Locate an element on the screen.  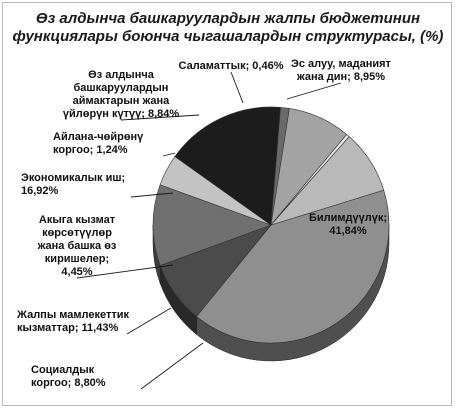
slice-label-8-line-0: Эс алуу, маданият is located at coordinates (341, 64).